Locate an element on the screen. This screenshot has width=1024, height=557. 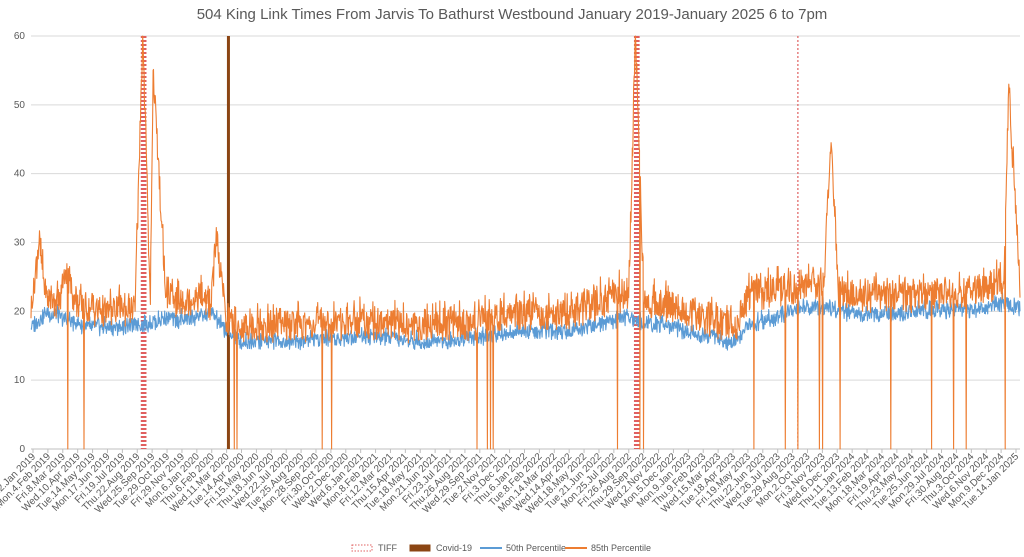
legend-label-tiff: TIFF is located at coordinates (387, 548).